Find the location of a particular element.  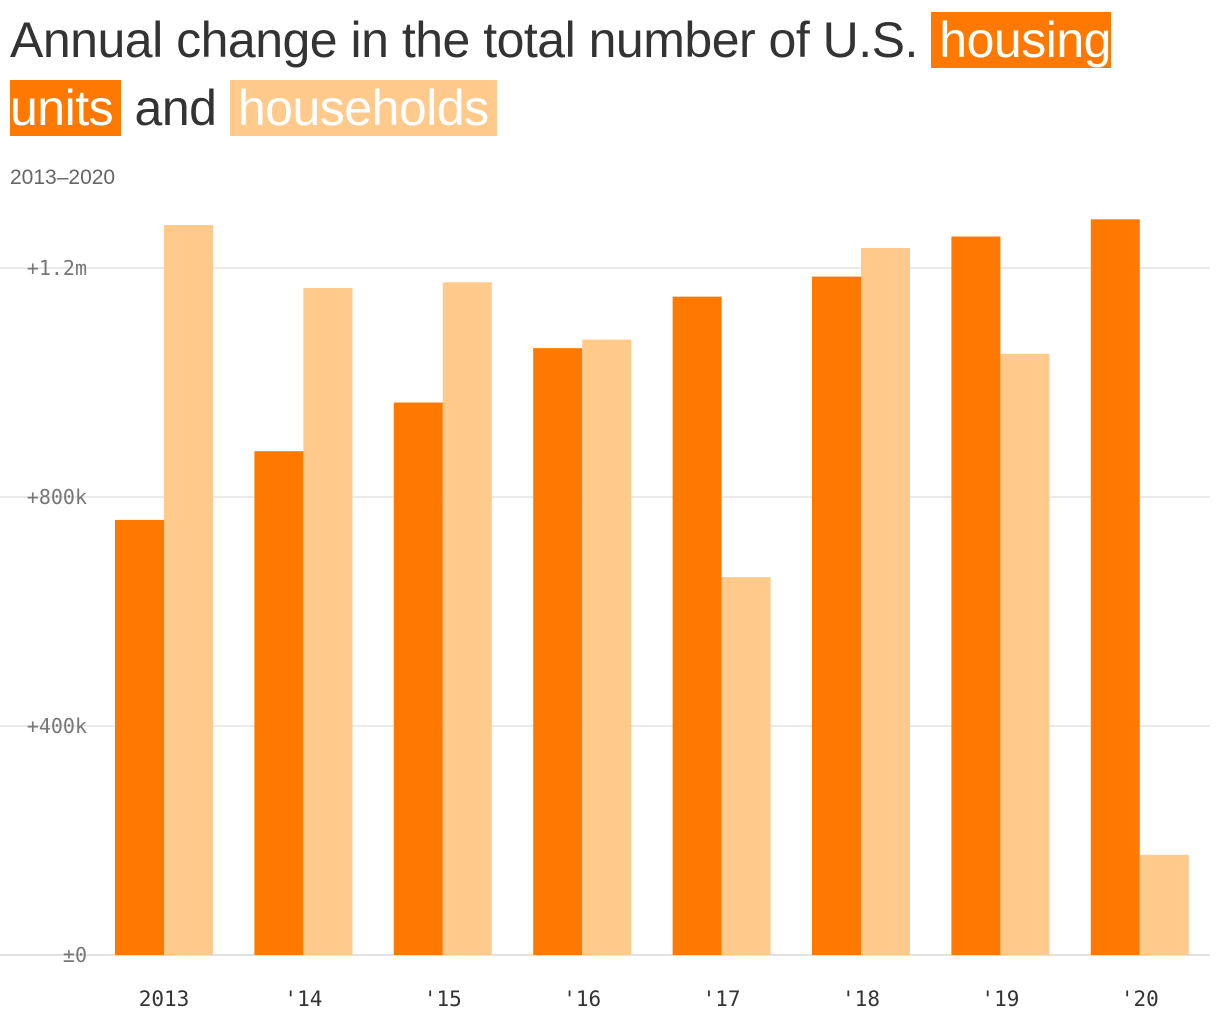

x-tick-label: '17 is located at coordinates (722, 999).